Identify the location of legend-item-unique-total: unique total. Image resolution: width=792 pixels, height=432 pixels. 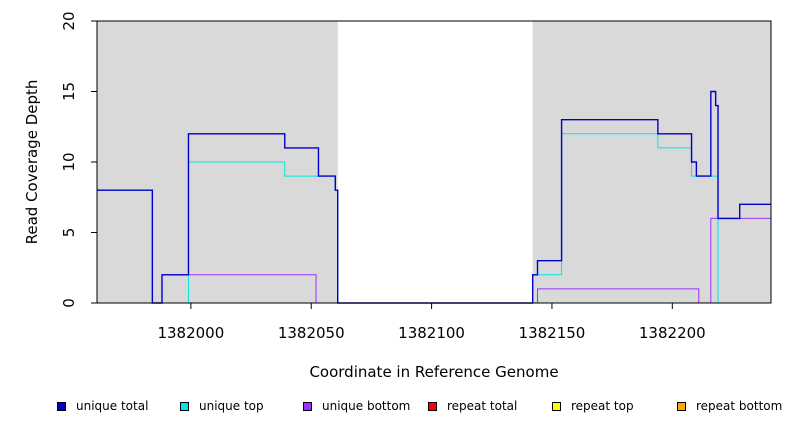
(102, 406).